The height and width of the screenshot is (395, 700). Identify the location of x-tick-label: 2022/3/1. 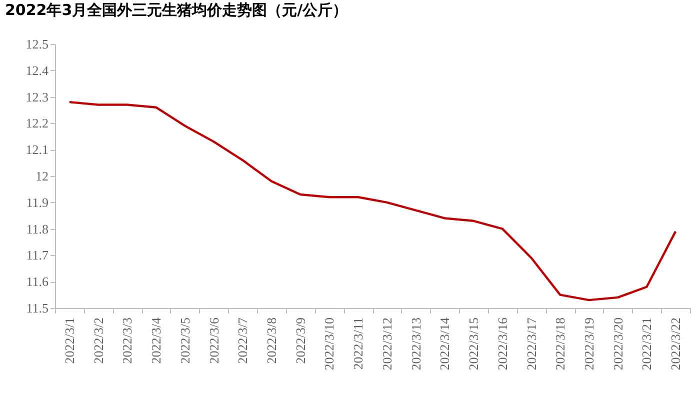
(69, 341).